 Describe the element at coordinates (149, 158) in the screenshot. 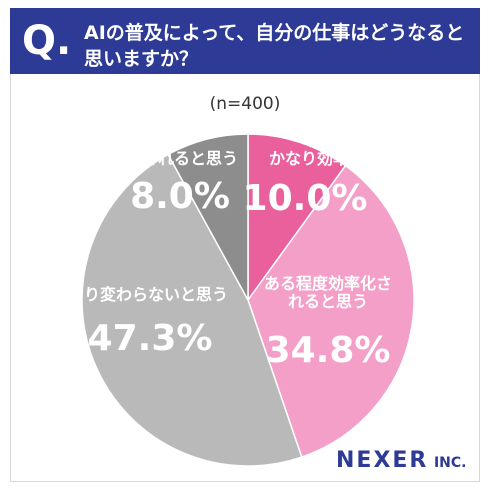

I see `slice-category: 仕事が脅かされると思う` at that location.